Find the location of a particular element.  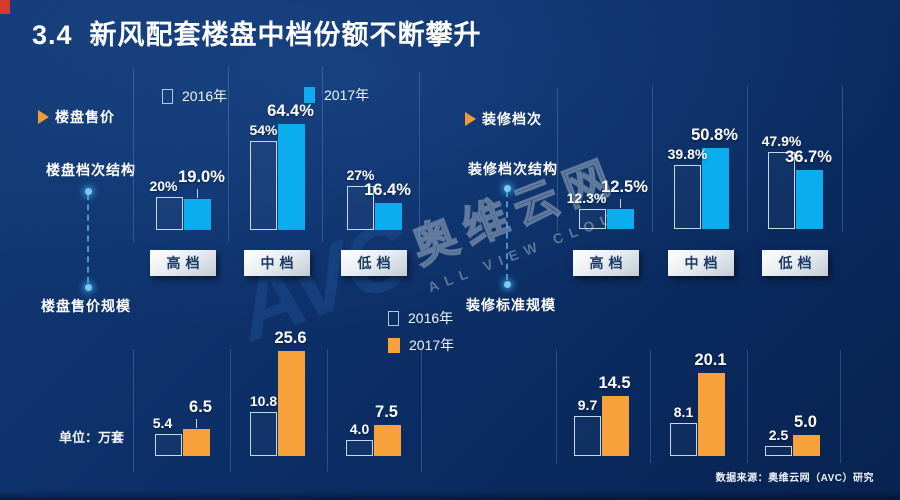

left-structure-label: 楼盘档次结构 is located at coordinates (91, 170).